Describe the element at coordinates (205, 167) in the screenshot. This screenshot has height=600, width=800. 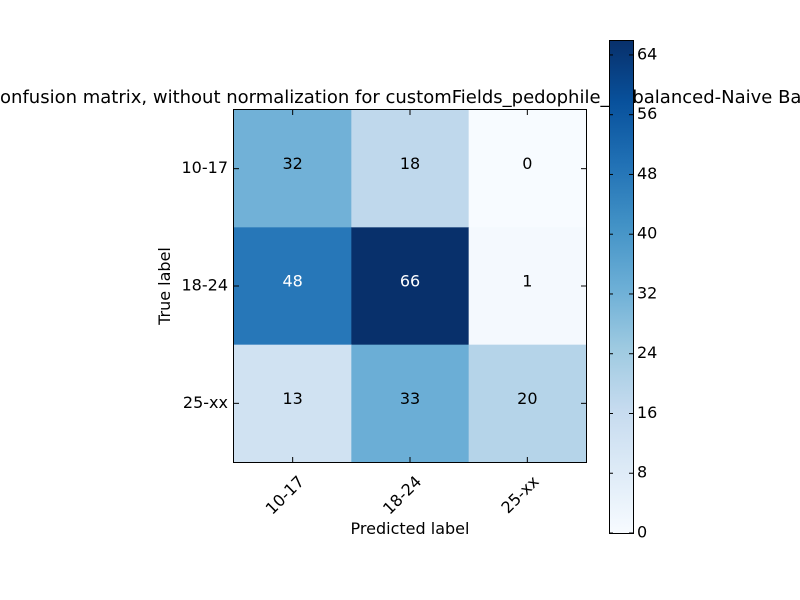
I see `y-tick-label: 10-17` at that location.